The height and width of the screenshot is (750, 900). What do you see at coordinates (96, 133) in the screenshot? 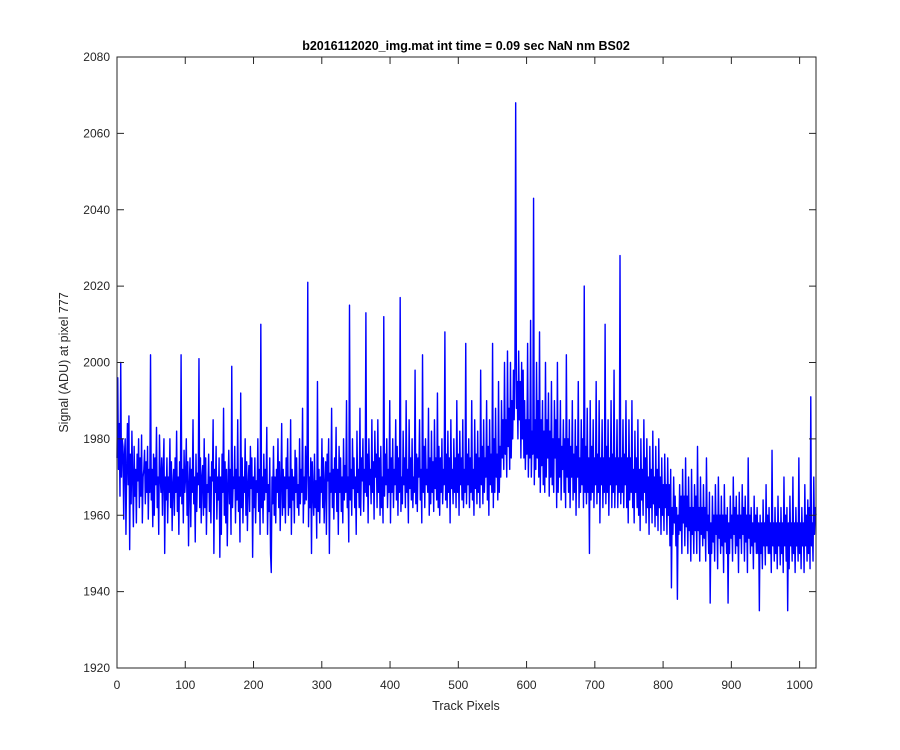
I see `y-tick-label: 2060` at bounding box center [96, 133].